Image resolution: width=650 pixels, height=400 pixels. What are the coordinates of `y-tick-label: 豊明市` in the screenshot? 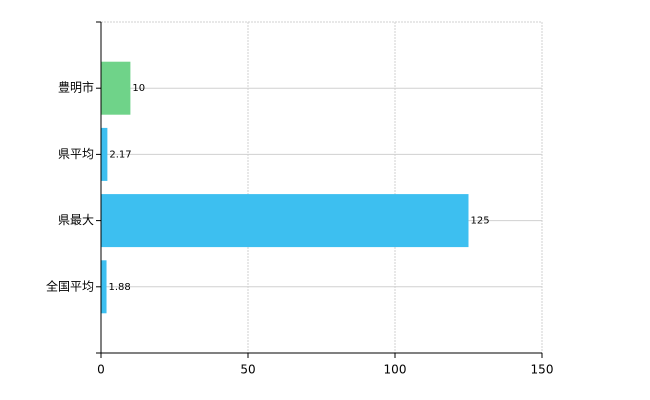 It's located at (76, 87).